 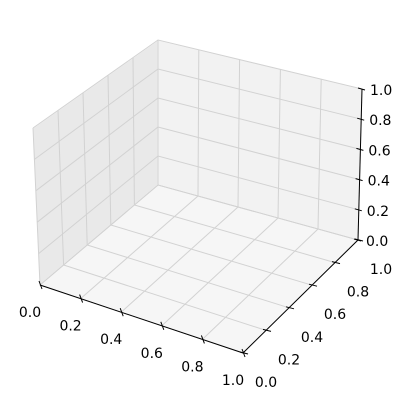 I want to click on z-tick-label: 0.4, so click(x=379, y=182).